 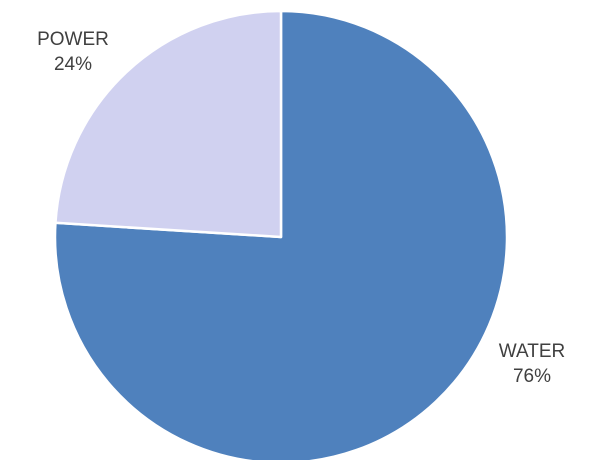 What do you see at coordinates (73, 39) in the screenshot?
I see `slice-name-power: POWER` at bounding box center [73, 39].